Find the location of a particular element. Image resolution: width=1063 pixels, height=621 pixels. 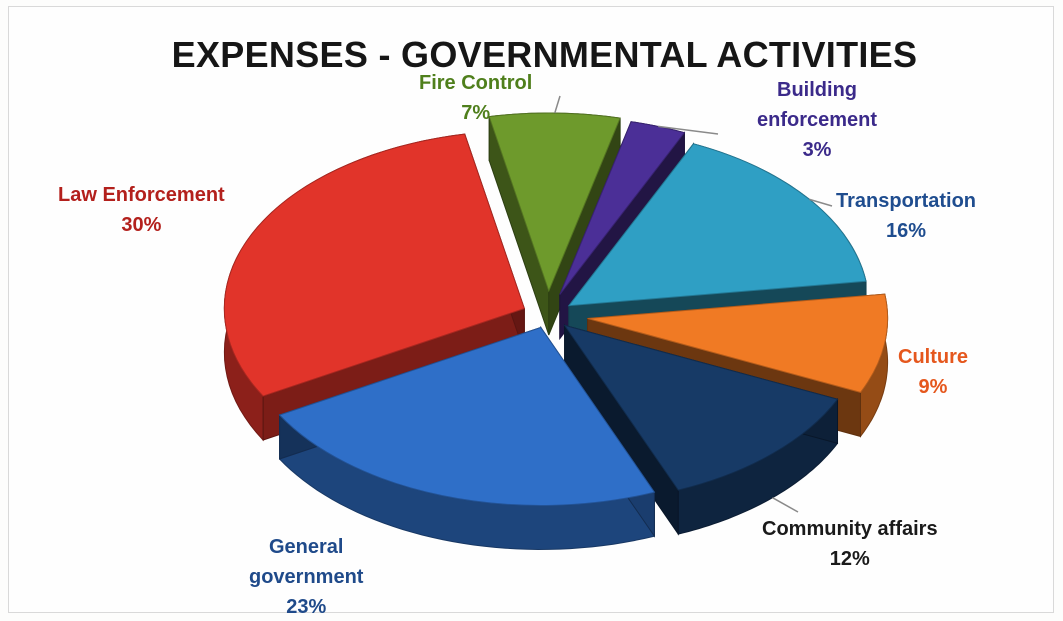

label-transportation-name: Transportation is located at coordinates (906, 201).